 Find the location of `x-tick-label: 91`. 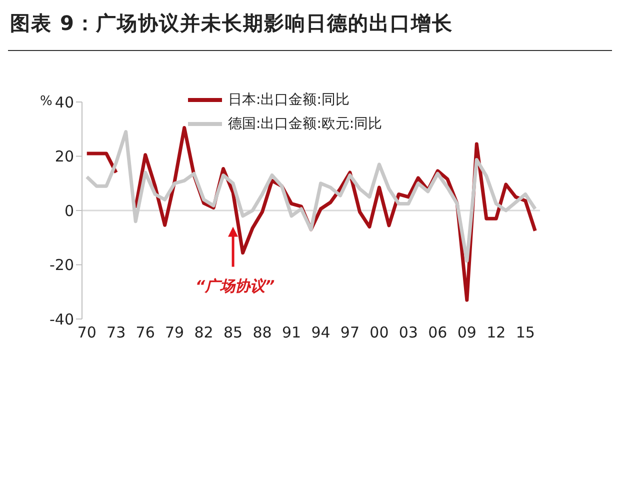

x-tick-label: 91 is located at coordinates (292, 333).